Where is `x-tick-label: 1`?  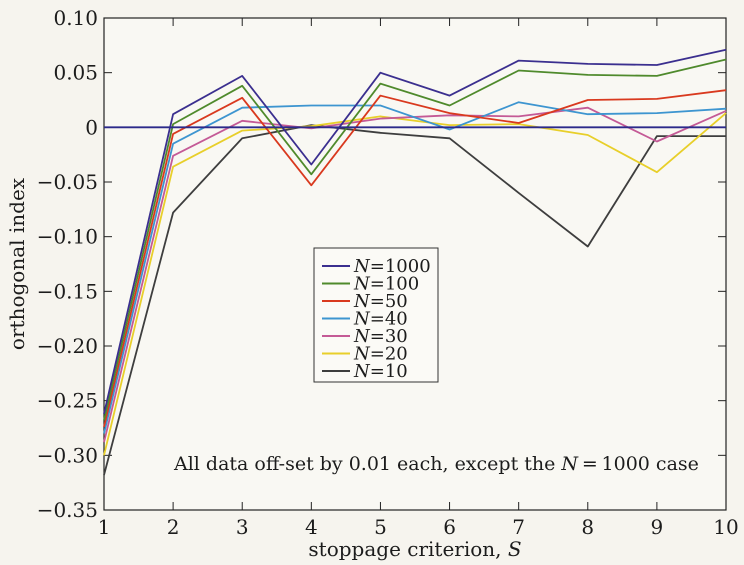
x-tick-label: 1 is located at coordinates (104, 527).